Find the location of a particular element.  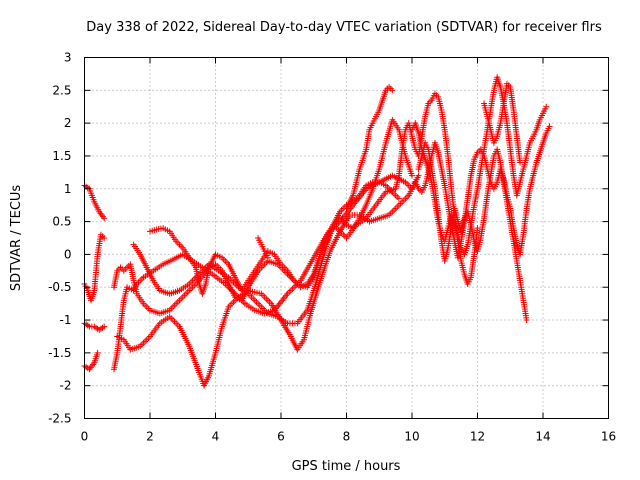

x-tick-labels: 0 2 4 6 8 10 12 14 16 is located at coordinates (348, 437).